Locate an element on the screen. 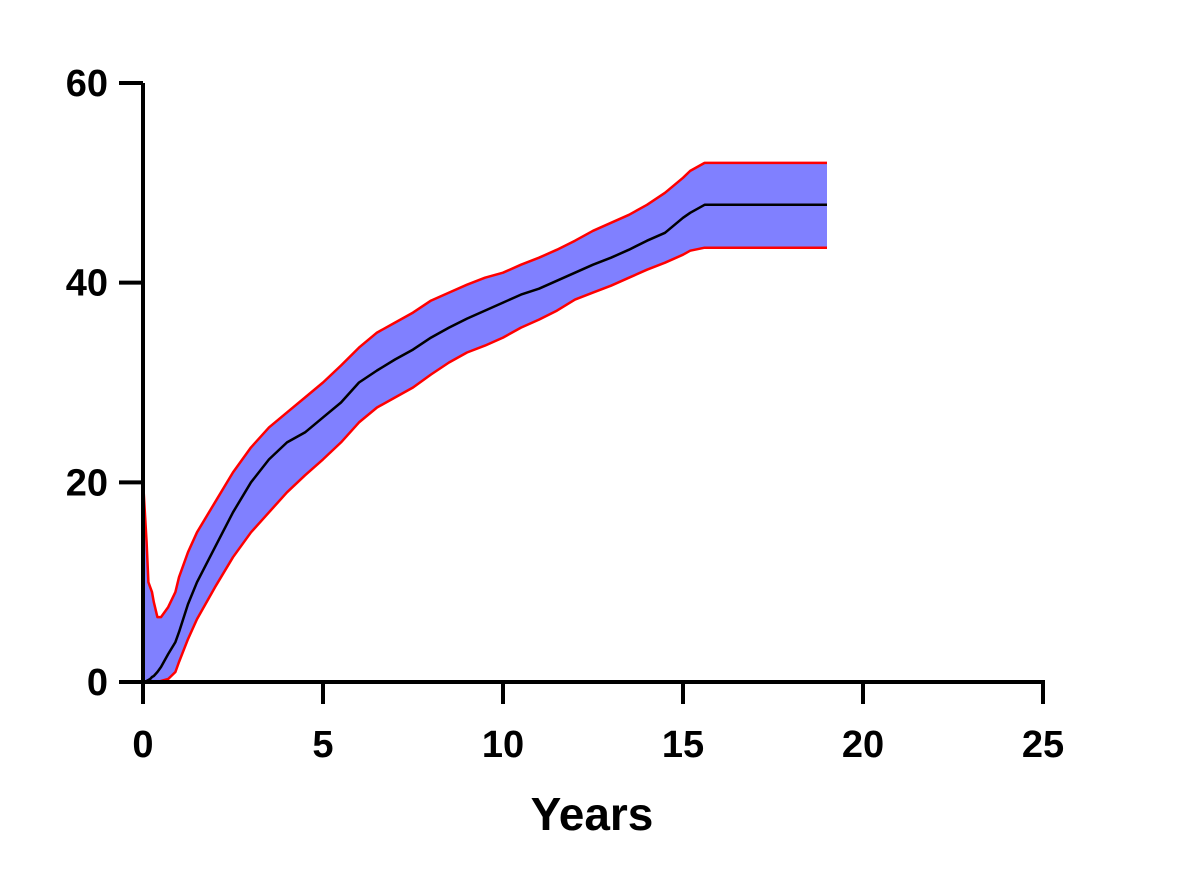 Image resolution: width=1185 pixels, height=885 pixels. x-tick-label: 10 is located at coordinates (503, 745).